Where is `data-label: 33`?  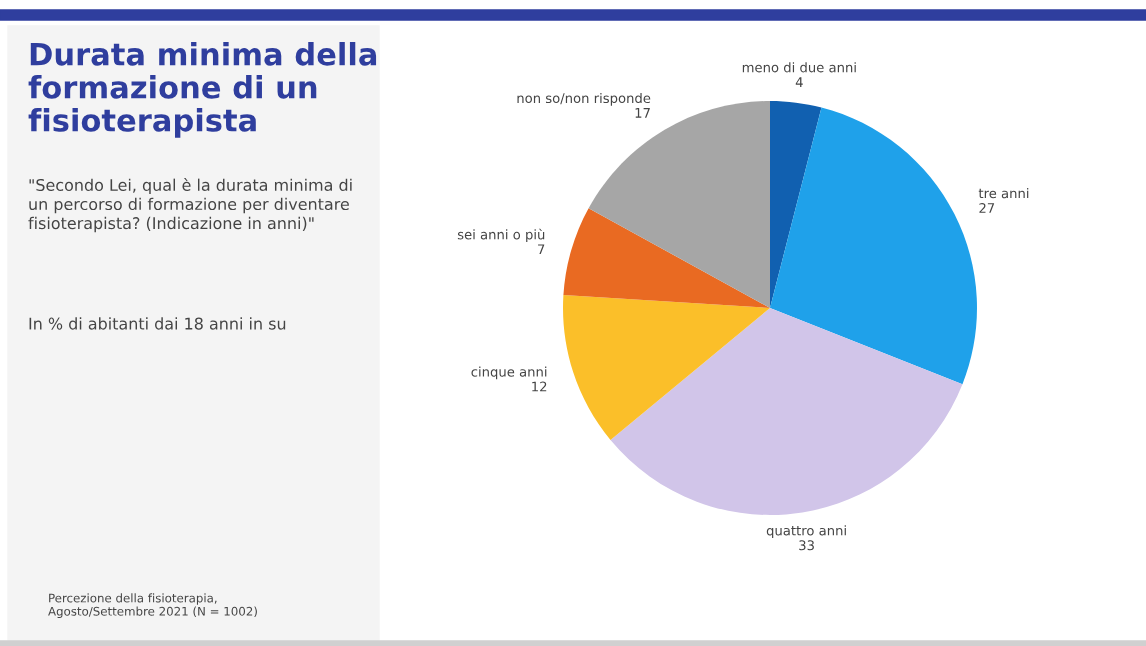
data-label: 33 is located at coordinates (806, 545).